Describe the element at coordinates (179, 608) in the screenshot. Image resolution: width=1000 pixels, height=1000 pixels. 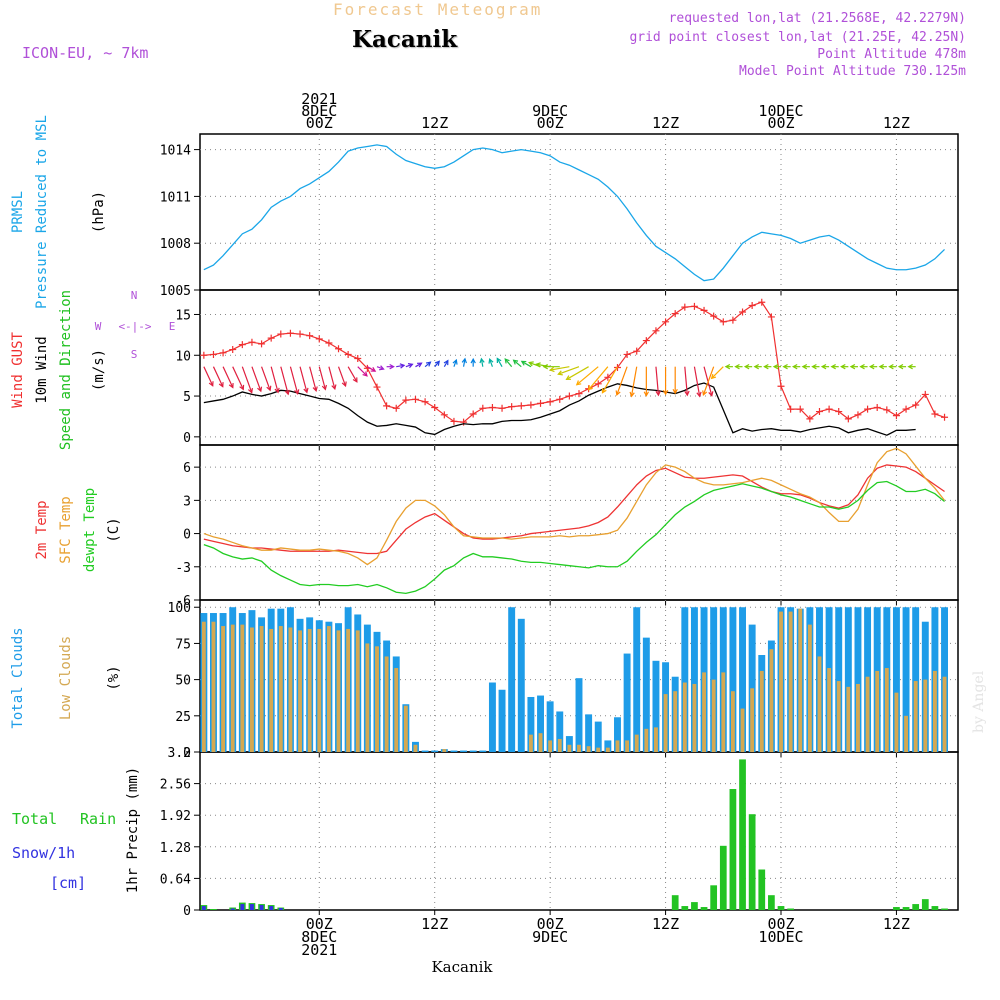
I see `clouds-tick-label: 100` at that location.